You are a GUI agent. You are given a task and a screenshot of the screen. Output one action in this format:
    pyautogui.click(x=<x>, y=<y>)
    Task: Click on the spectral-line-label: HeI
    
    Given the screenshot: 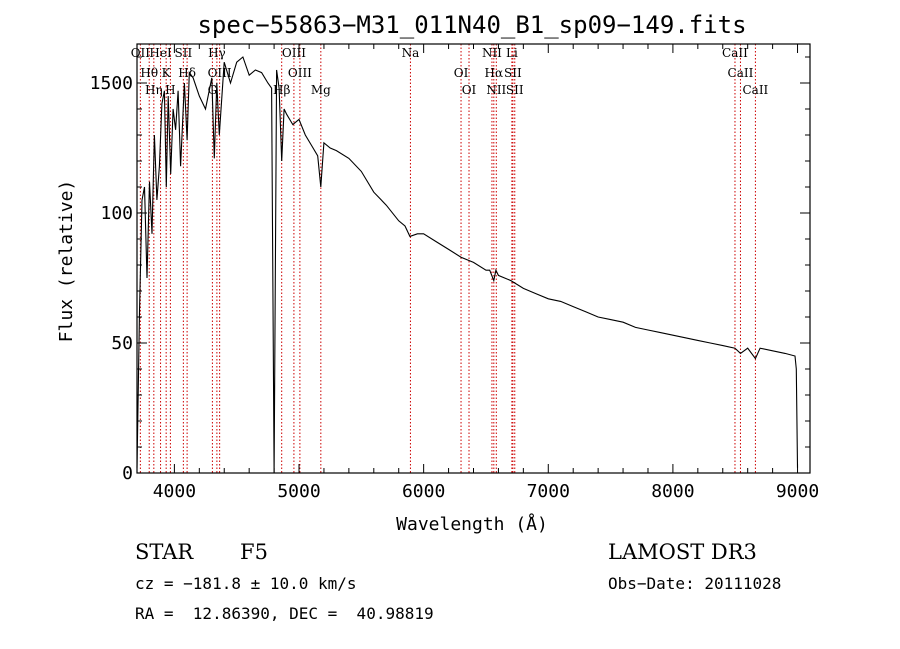 What is the action you would take?
    pyautogui.click(x=160, y=53)
    